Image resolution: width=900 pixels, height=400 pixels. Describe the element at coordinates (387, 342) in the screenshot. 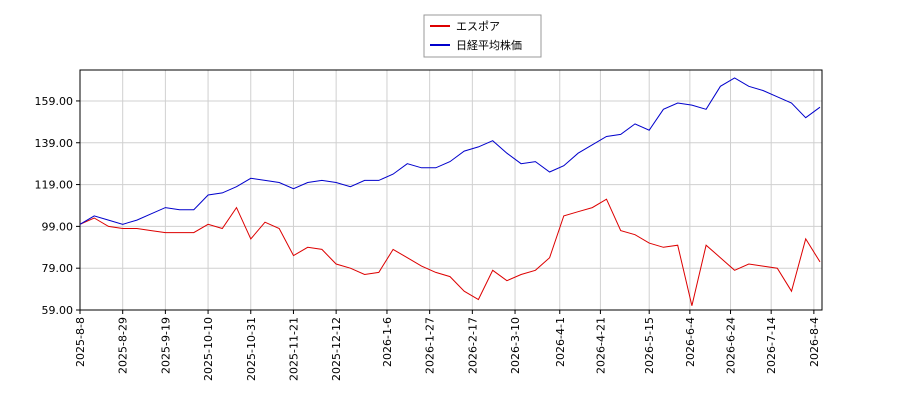

I see `x-tick-label: 2026-1-6` at that location.